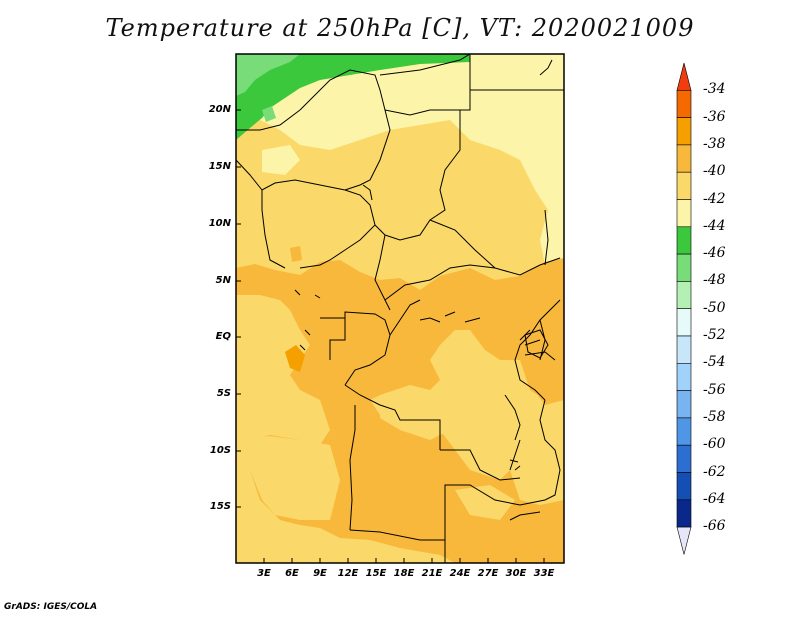 The image size is (800, 618). I want to click on colorbar-cap-bottom, so click(684, 540).